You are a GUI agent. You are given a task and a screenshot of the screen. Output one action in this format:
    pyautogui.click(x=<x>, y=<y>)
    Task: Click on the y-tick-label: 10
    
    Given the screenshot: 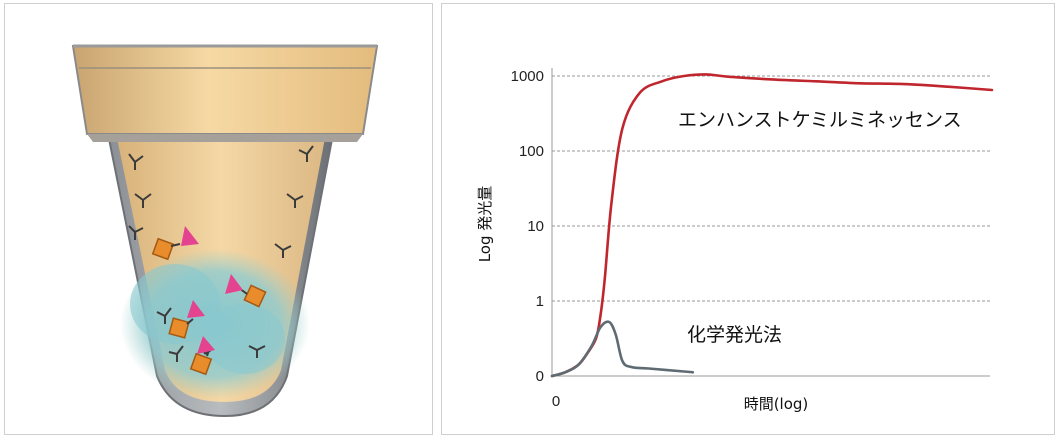 What is the action you would take?
    pyautogui.click(x=535, y=226)
    